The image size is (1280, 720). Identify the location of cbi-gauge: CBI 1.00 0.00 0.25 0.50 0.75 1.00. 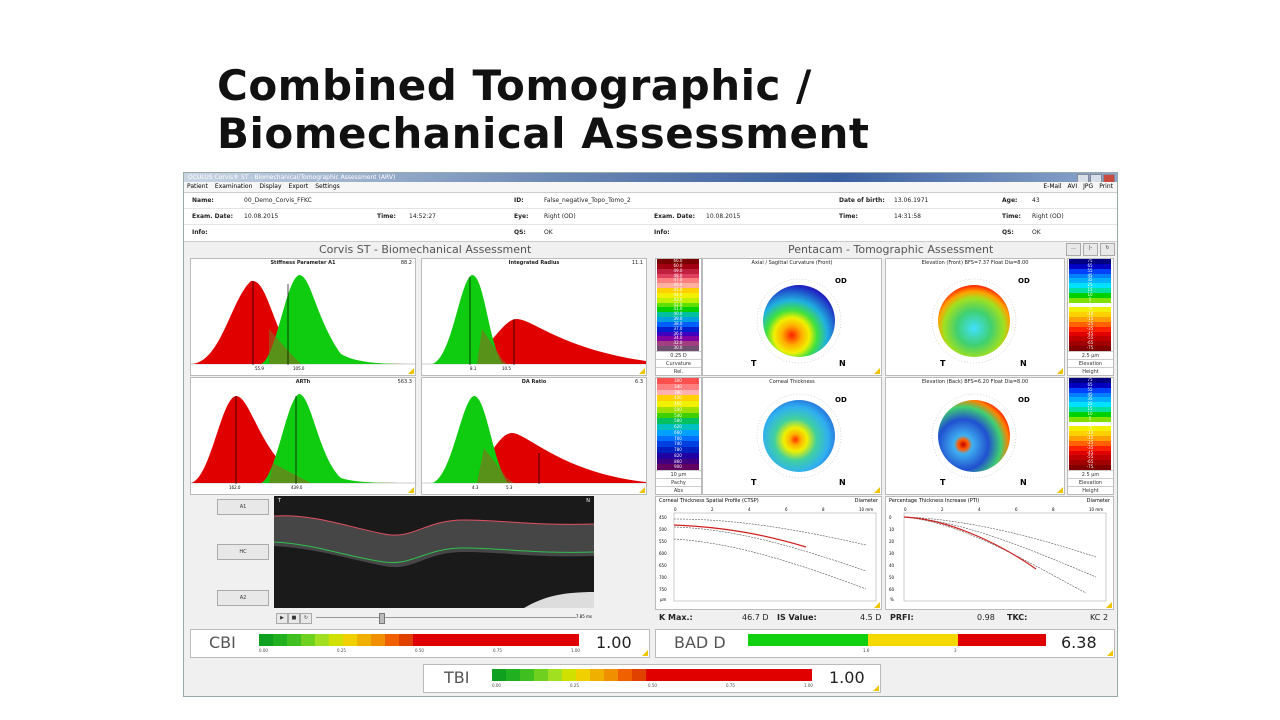
(420, 643).